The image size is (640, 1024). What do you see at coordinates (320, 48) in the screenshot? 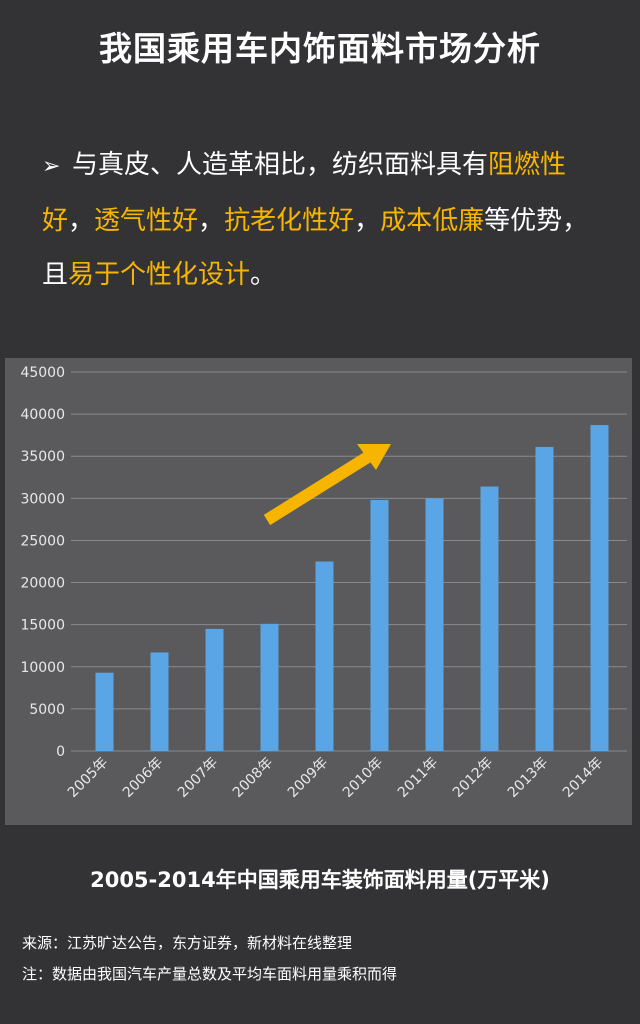
I see `page-title: 我国乘用车内饰面料市场分析` at bounding box center [320, 48].